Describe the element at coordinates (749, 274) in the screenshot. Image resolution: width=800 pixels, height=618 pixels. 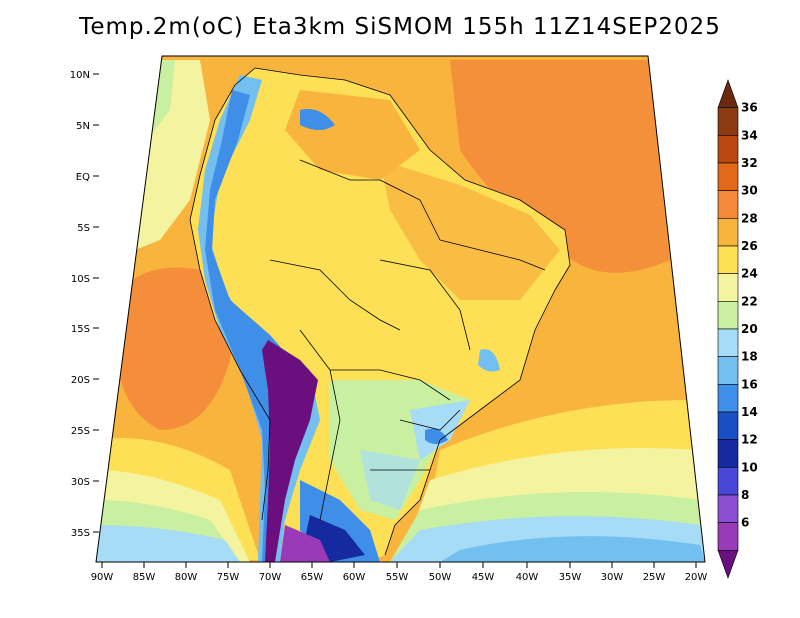
I see `colorbar-label: 24` at that location.